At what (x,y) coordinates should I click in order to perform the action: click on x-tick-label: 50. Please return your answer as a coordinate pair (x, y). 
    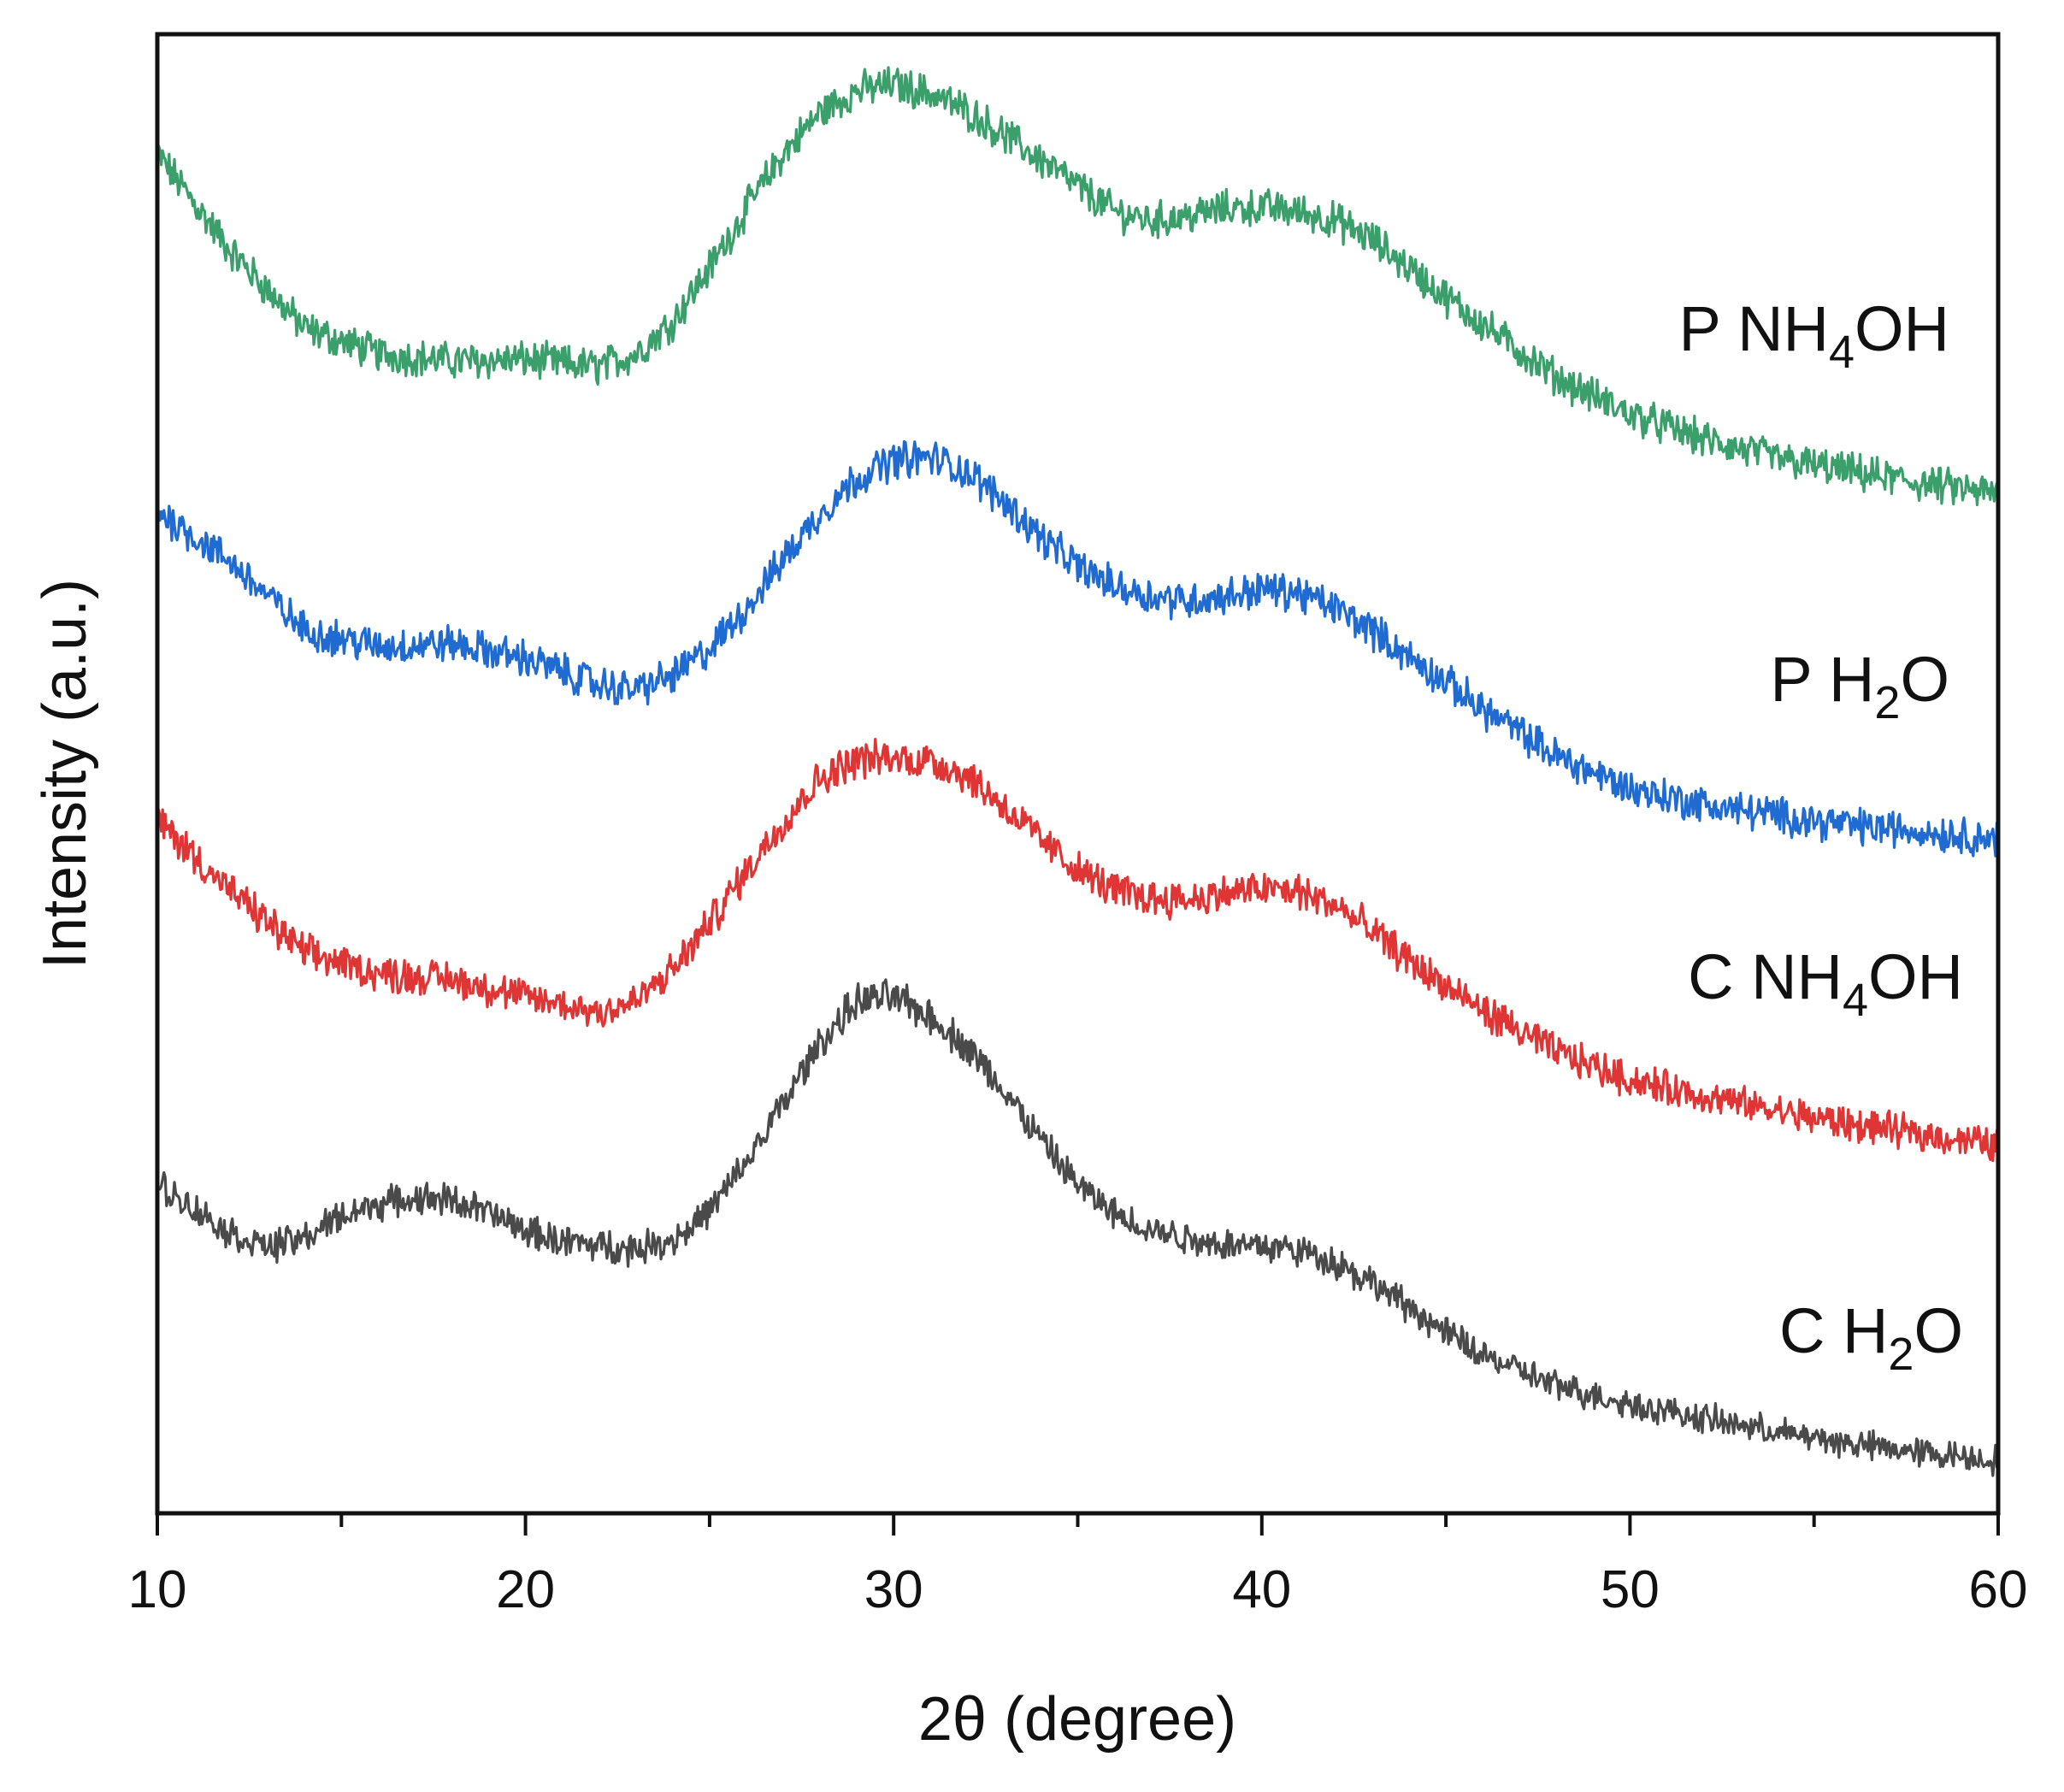
    Looking at the image, I should click on (1631, 1589).